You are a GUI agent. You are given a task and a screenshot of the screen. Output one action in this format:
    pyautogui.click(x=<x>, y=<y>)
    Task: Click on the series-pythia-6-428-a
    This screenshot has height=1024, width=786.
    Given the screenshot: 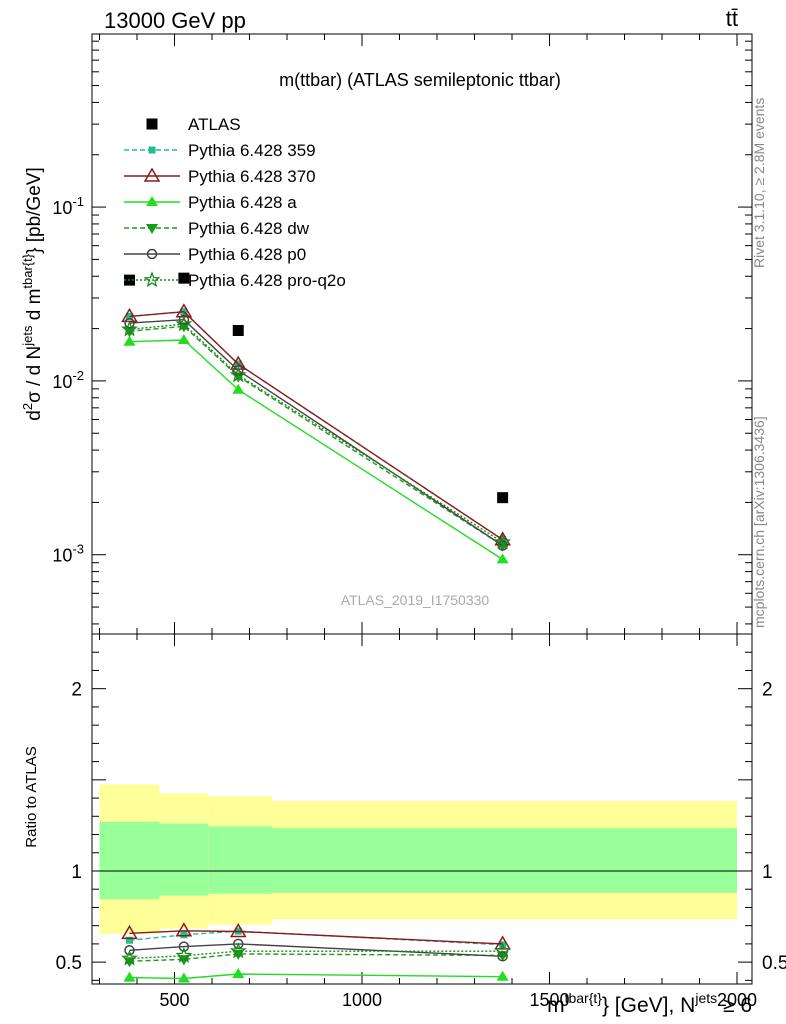 What is the action you would take?
    pyautogui.click(x=316, y=448)
    